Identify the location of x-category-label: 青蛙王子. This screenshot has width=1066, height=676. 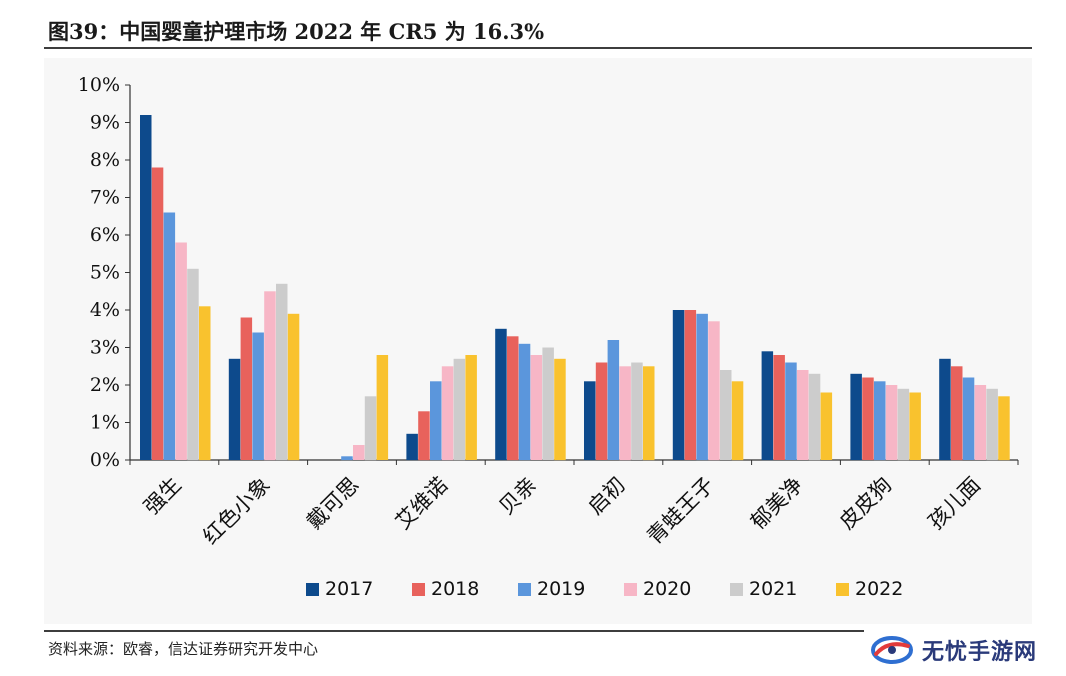
(680, 511).